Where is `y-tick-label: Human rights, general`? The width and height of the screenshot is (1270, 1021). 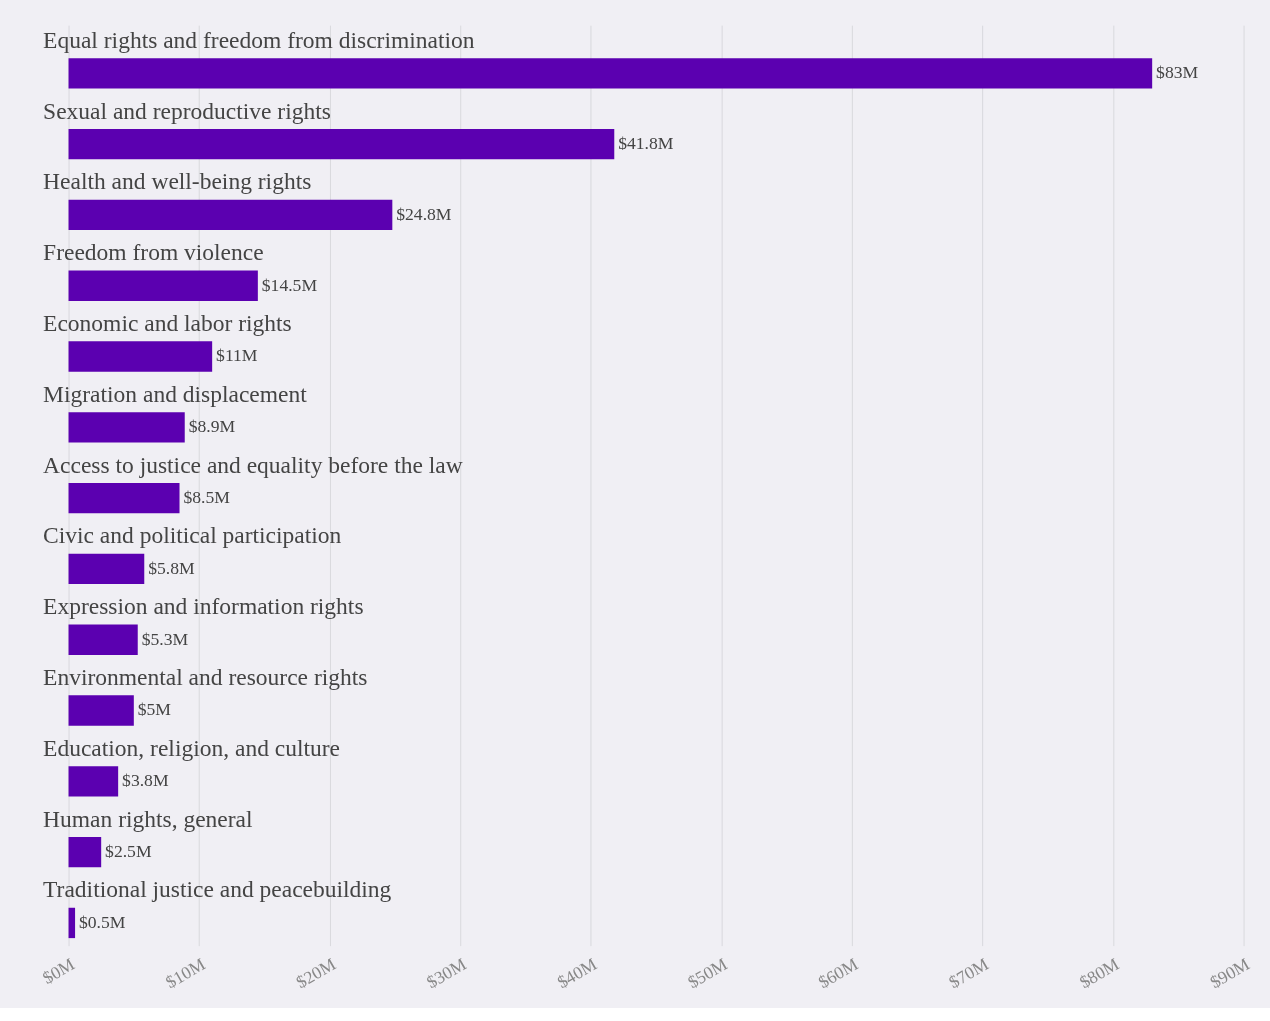 y-tick-label: Human rights, general is located at coordinates (148, 818).